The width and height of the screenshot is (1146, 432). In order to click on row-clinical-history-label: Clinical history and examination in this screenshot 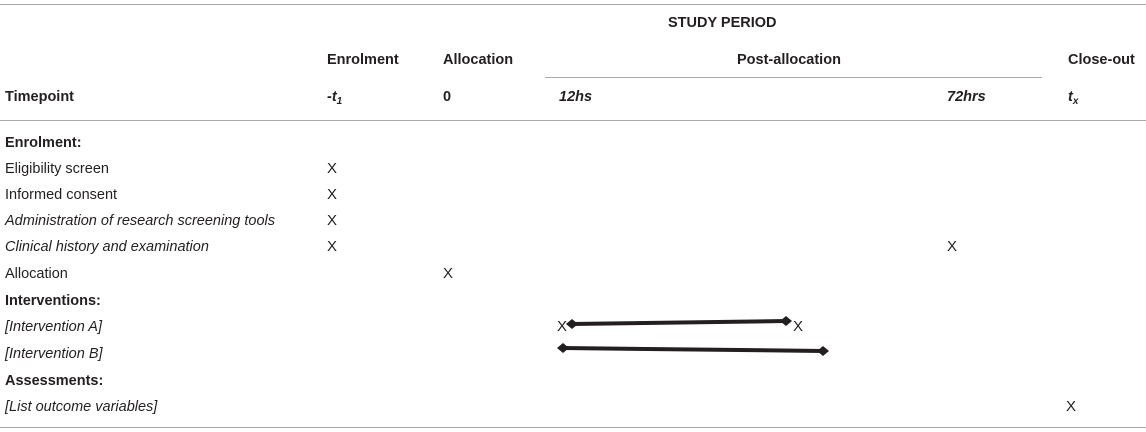, I will do `click(107, 247)`.